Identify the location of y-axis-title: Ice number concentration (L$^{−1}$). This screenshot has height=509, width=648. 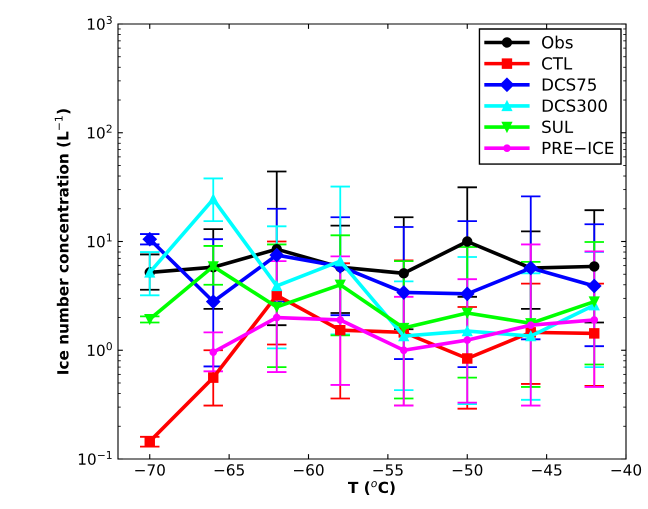
(62, 241).